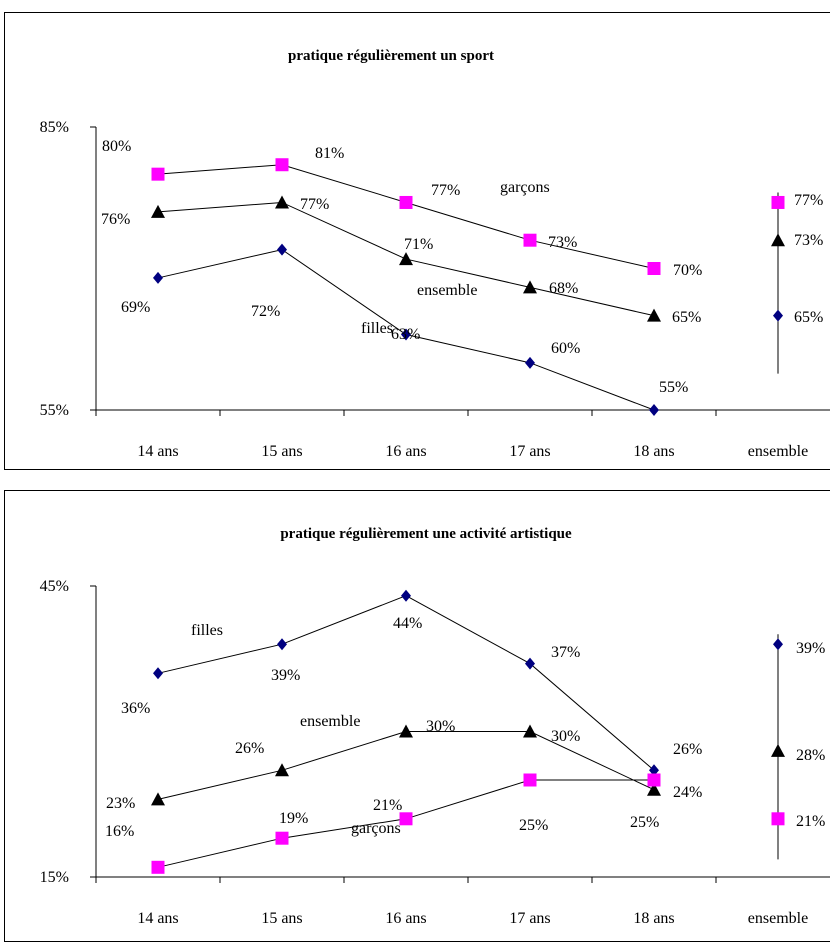 The width and height of the screenshot is (830, 946). Describe the element at coordinates (135, 708) in the screenshot. I see `data-label: 36%` at that location.